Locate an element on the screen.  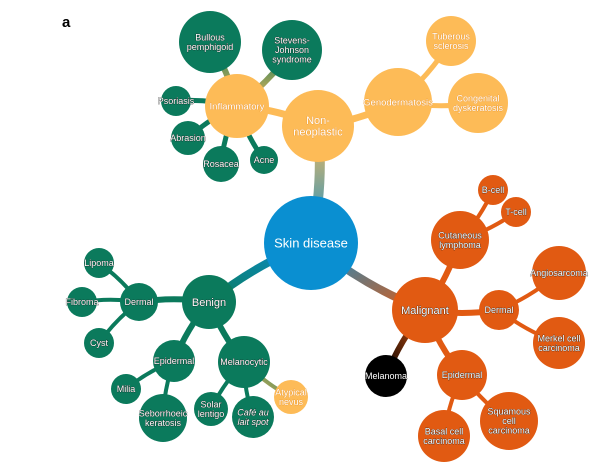
node-merkel-circle is located at coordinates (559, 343).